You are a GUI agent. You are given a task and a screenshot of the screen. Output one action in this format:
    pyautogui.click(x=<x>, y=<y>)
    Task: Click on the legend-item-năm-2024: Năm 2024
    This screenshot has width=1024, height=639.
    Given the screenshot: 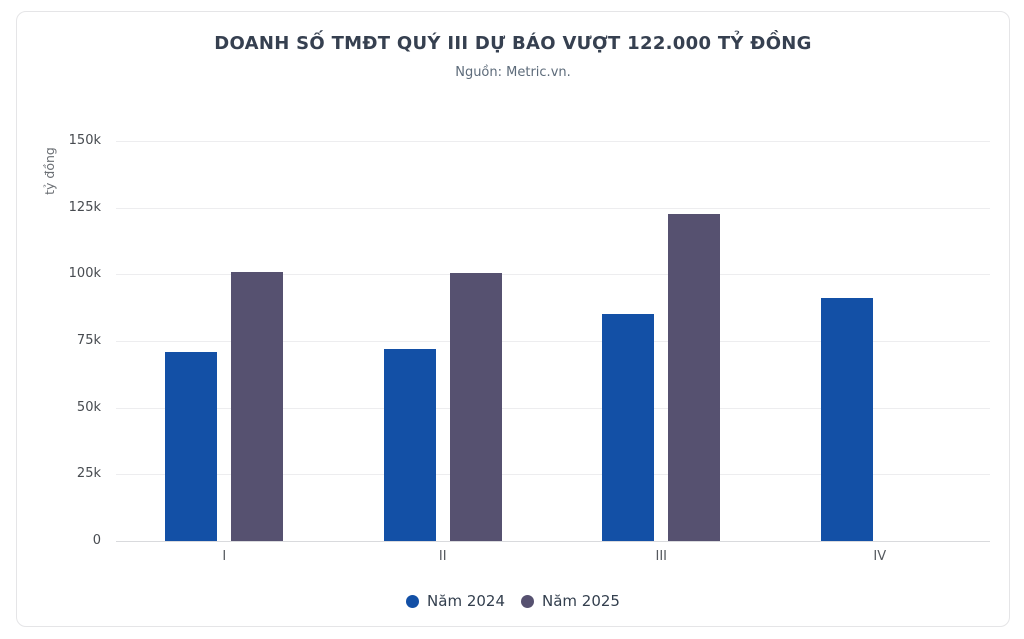 What is the action you would take?
    pyautogui.click(x=455, y=601)
    